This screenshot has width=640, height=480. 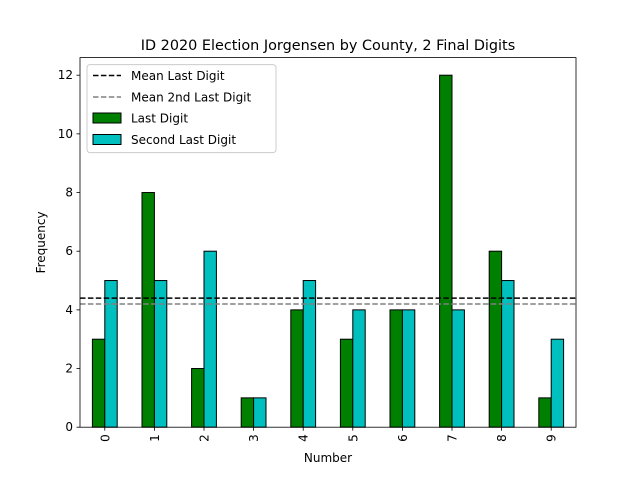 I want to click on x-axis-label: Number, so click(x=328, y=458).